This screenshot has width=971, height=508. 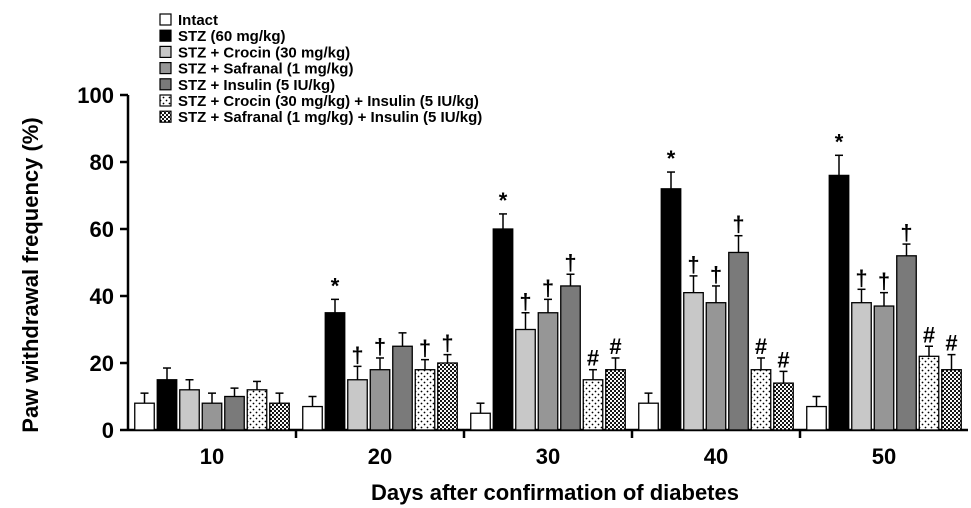 I want to click on legend-label: Intact, so click(x=198, y=20).